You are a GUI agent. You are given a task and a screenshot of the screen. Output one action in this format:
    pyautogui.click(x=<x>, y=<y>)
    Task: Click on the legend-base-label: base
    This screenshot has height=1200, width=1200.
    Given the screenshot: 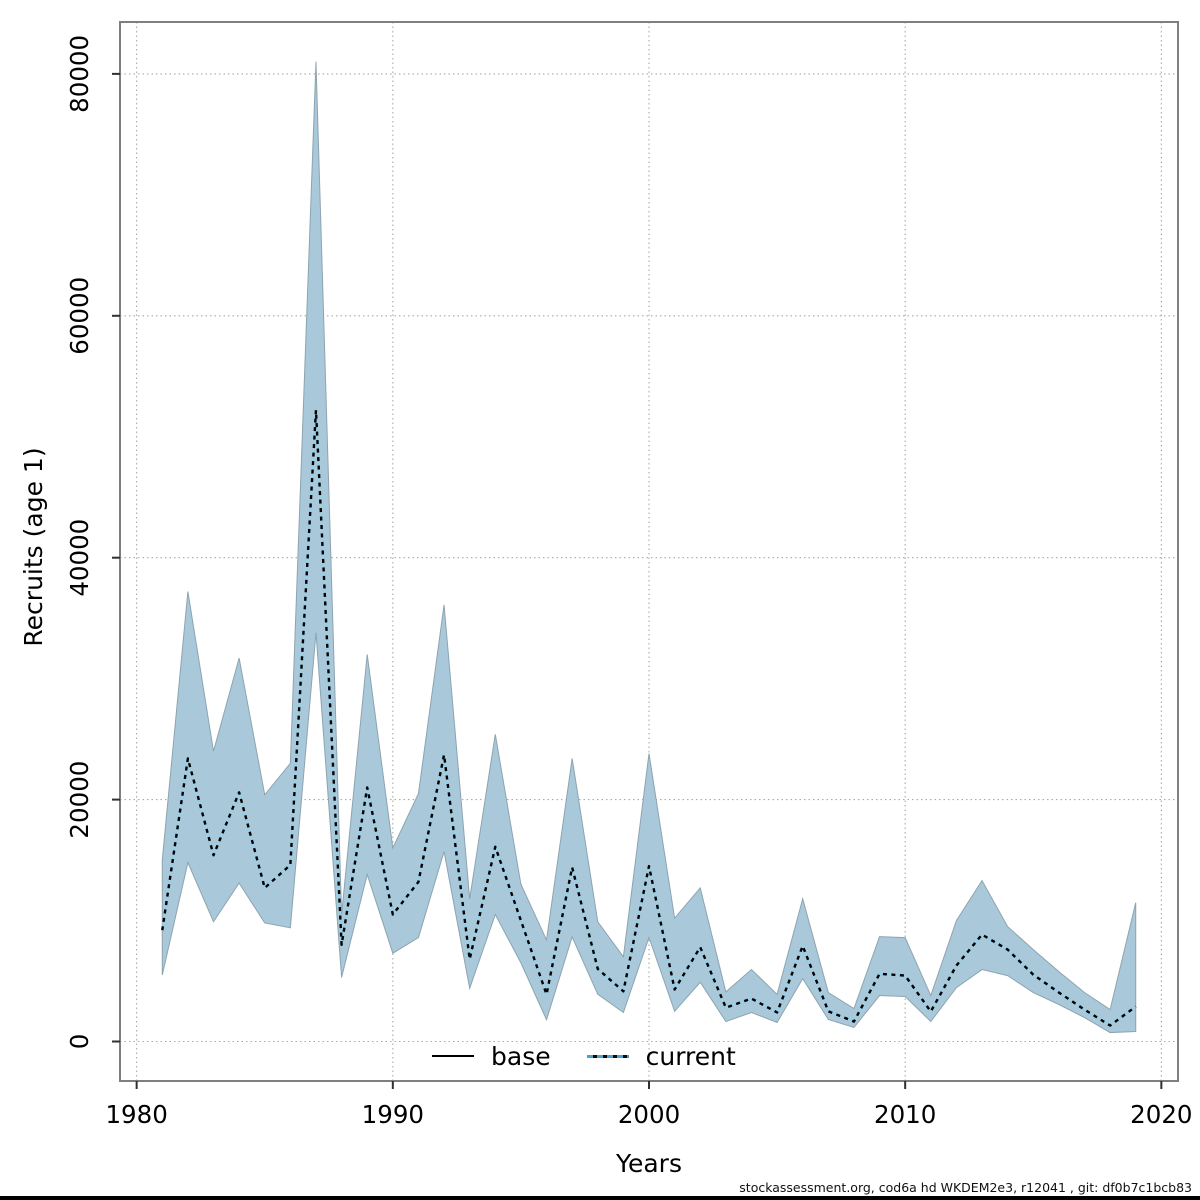 What is the action you would take?
    pyautogui.click(x=521, y=1056)
    